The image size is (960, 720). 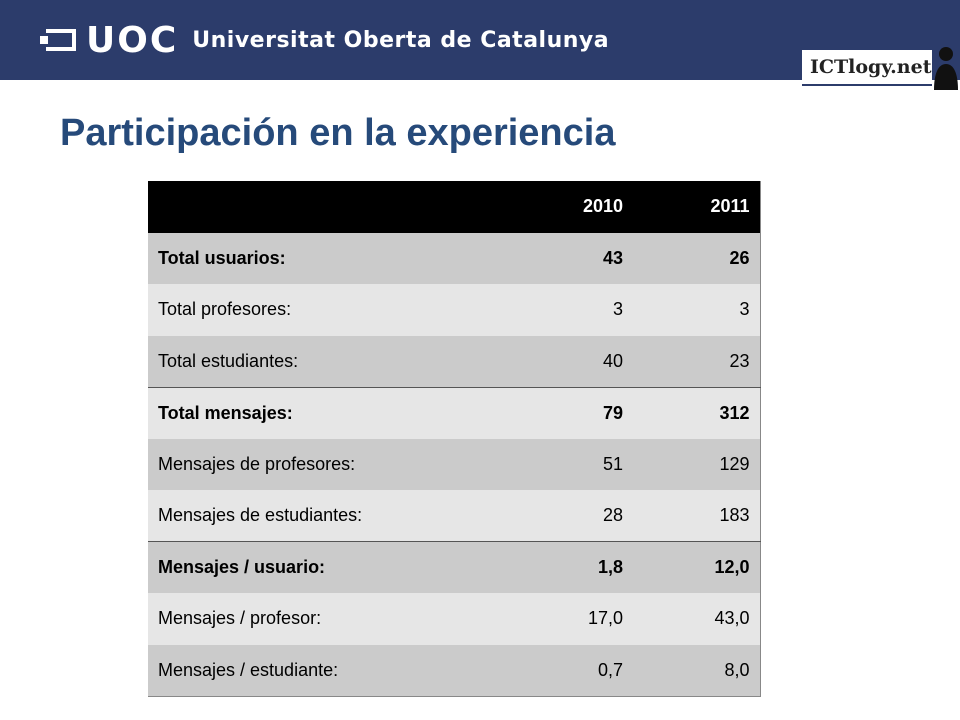 I want to click on table-row: Total mensajes: 79 312, so click(x=454, y=412).